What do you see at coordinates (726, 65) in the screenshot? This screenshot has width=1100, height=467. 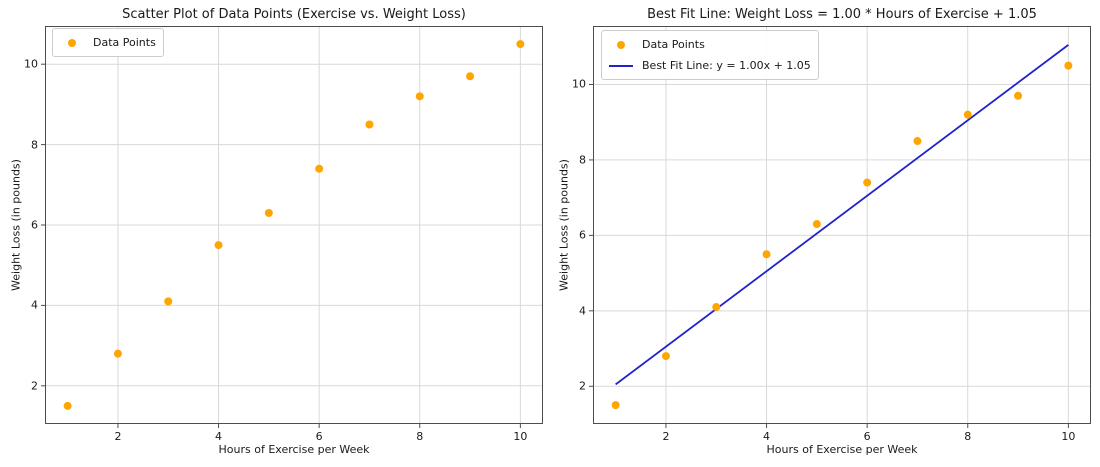 I see `legend-label: Best Fit Line: y = 1.00x + 1.05` at bounding box center [726, 65].